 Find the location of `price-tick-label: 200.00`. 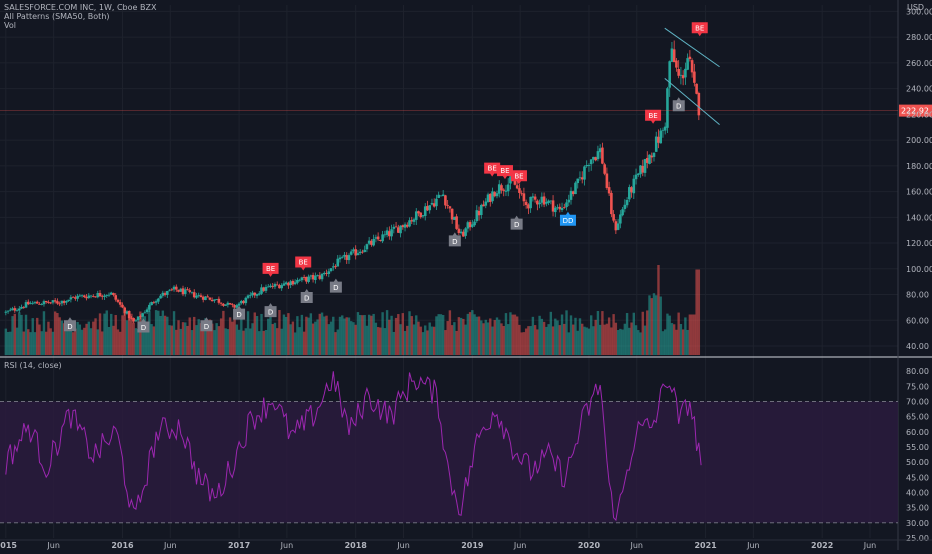

price-tick-label: 200.00 is located at coordinates (919, 140).